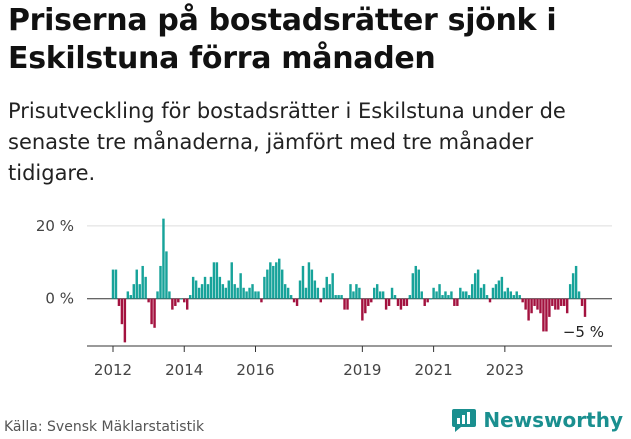 This screenshot has height=439, width=631. Describe the element at coordinates (255, 370) in the screenshot. I see `x-tick-label: 2016` at that location.